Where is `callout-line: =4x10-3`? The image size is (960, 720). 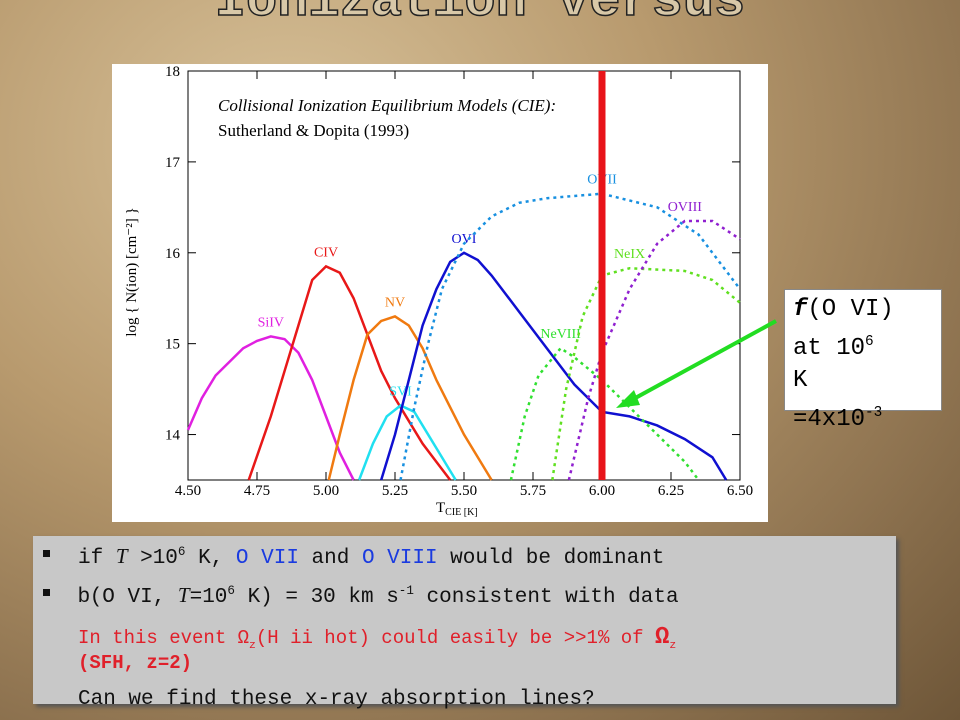 callout-line: =4x10-3 is located at coordinates (863, 416).